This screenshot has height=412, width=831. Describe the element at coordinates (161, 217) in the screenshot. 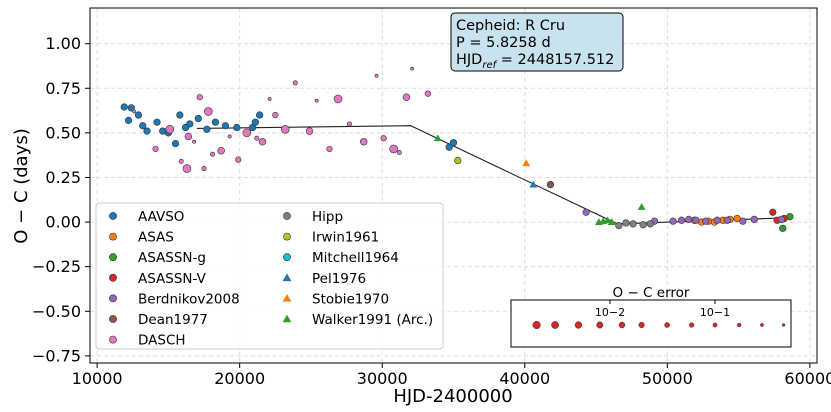

I see `legend-label: AAVSO` at that location.